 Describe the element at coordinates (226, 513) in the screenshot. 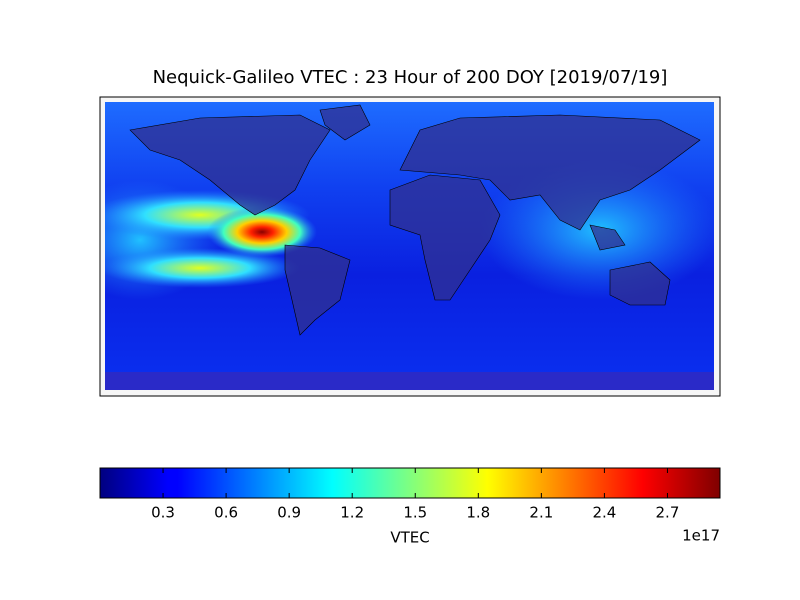

I see `tick-label: 0.6` at that location.